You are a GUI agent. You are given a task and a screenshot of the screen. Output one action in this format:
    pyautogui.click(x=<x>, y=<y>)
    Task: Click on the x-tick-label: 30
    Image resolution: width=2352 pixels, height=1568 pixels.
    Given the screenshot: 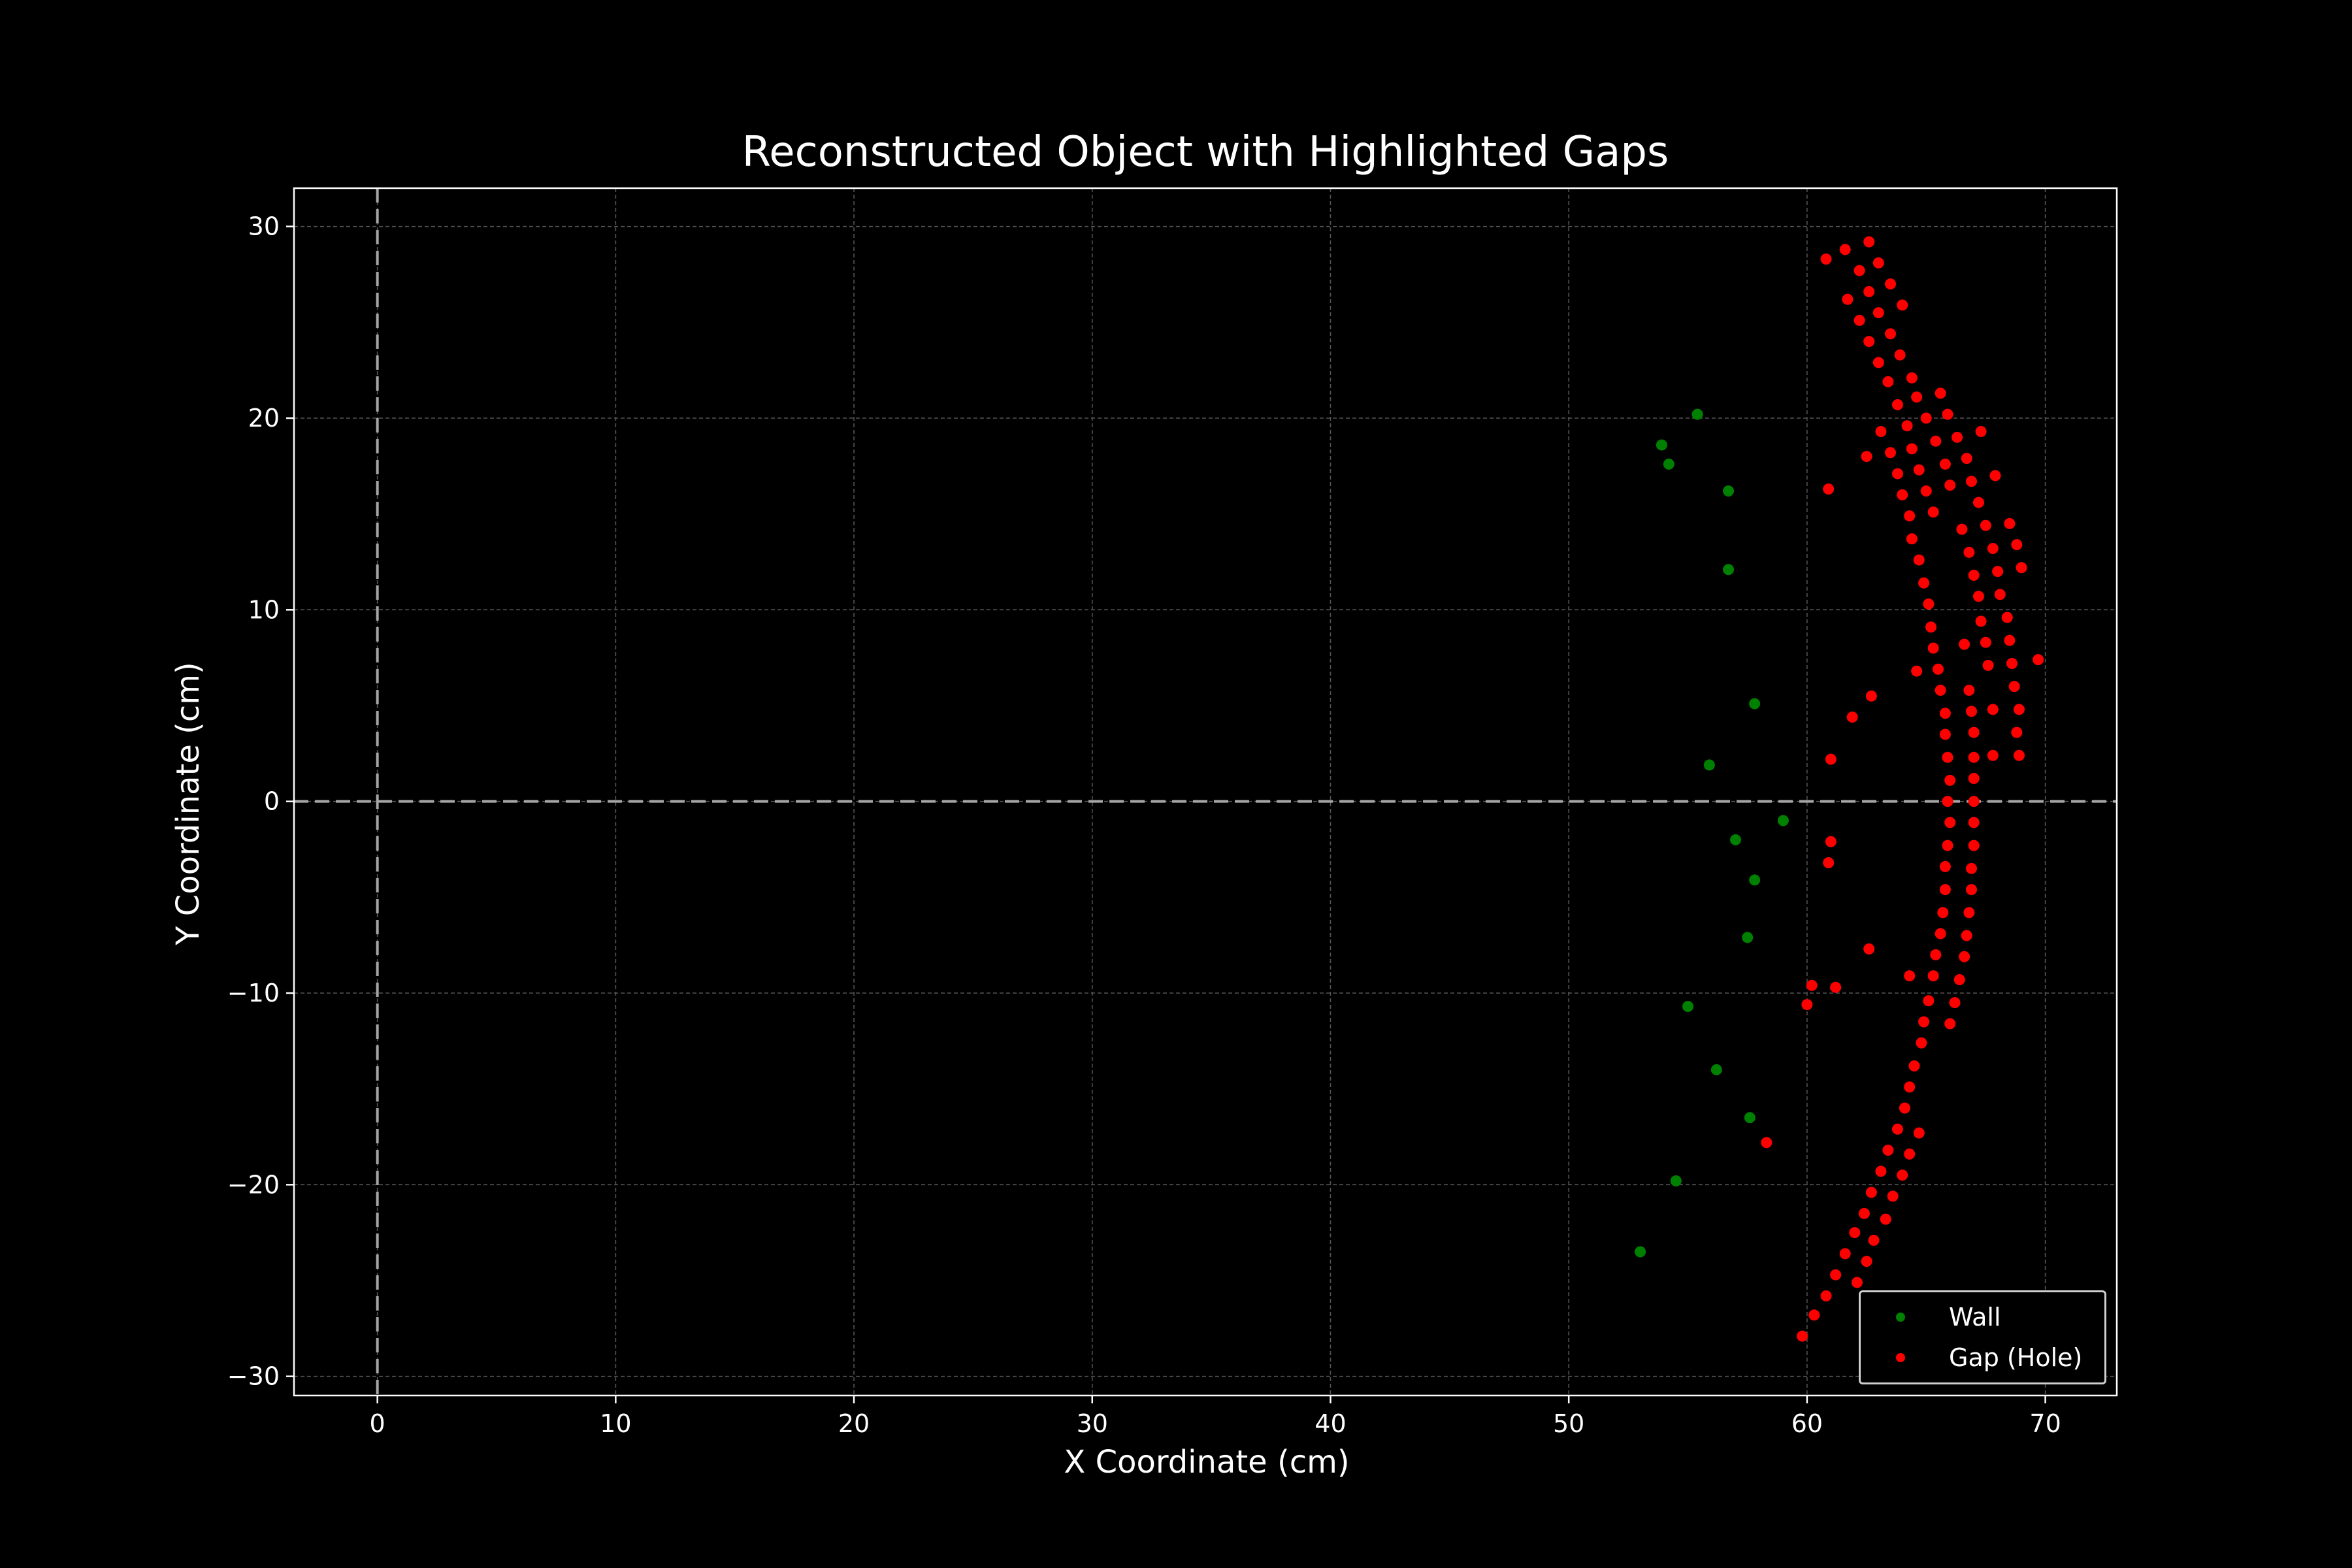 What is the action you would take?
    pyautogui.click(x=1092, y=1423)
    